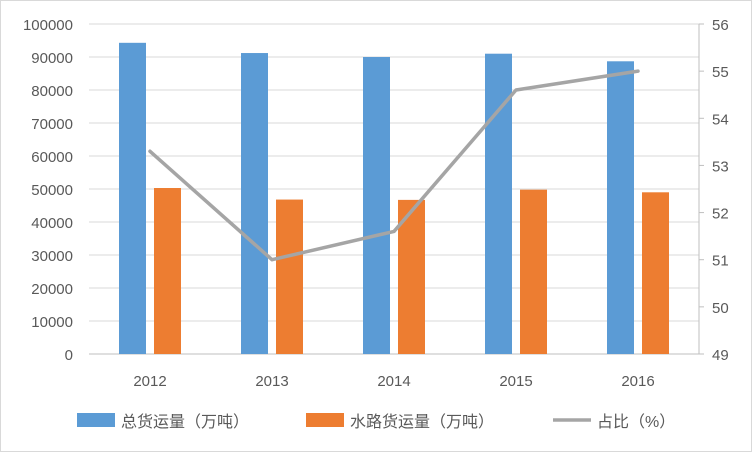 The height and width of the screenshot is (456, 752). What do you see at coordinates (720, 261) in the screenshot?
I see `right-y-tick-label: 51` at bounding box center [720, 261].